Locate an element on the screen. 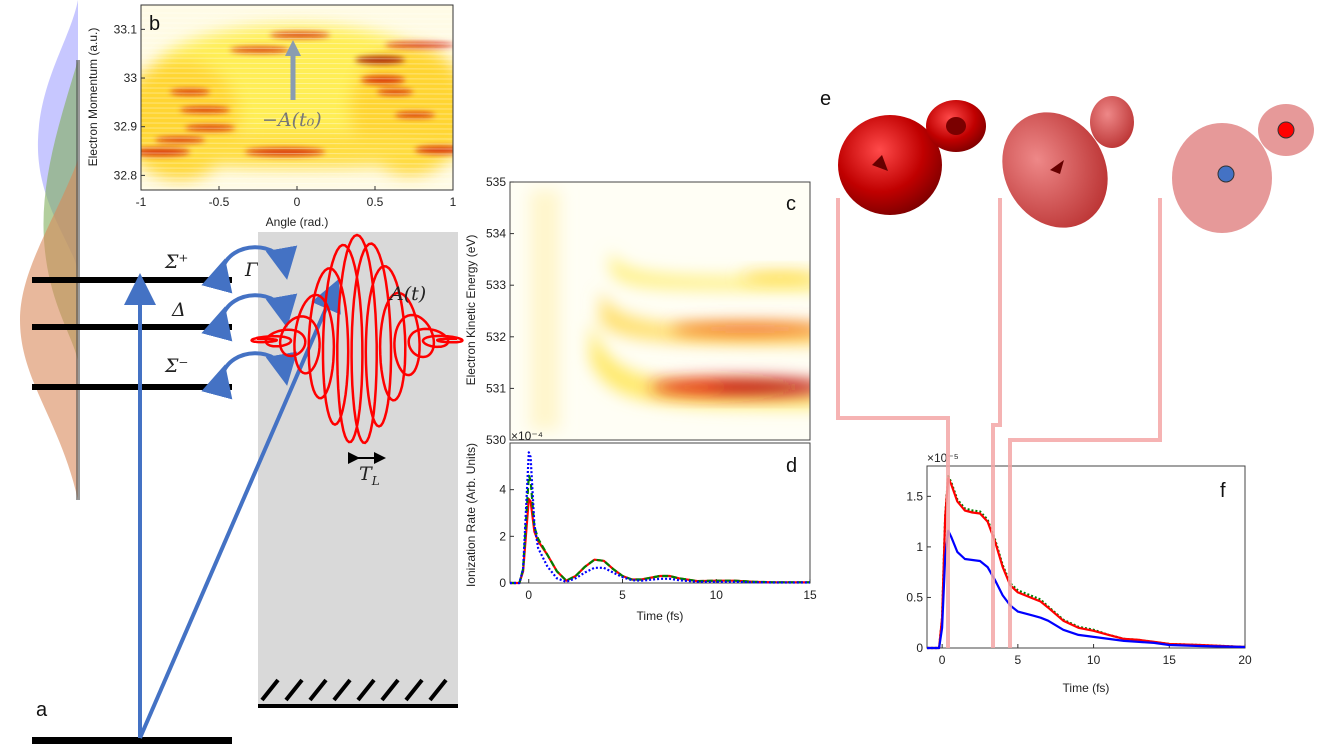 This screenshot has width=1334, height=750. surface-hatch is located at coordinates (358, 693).